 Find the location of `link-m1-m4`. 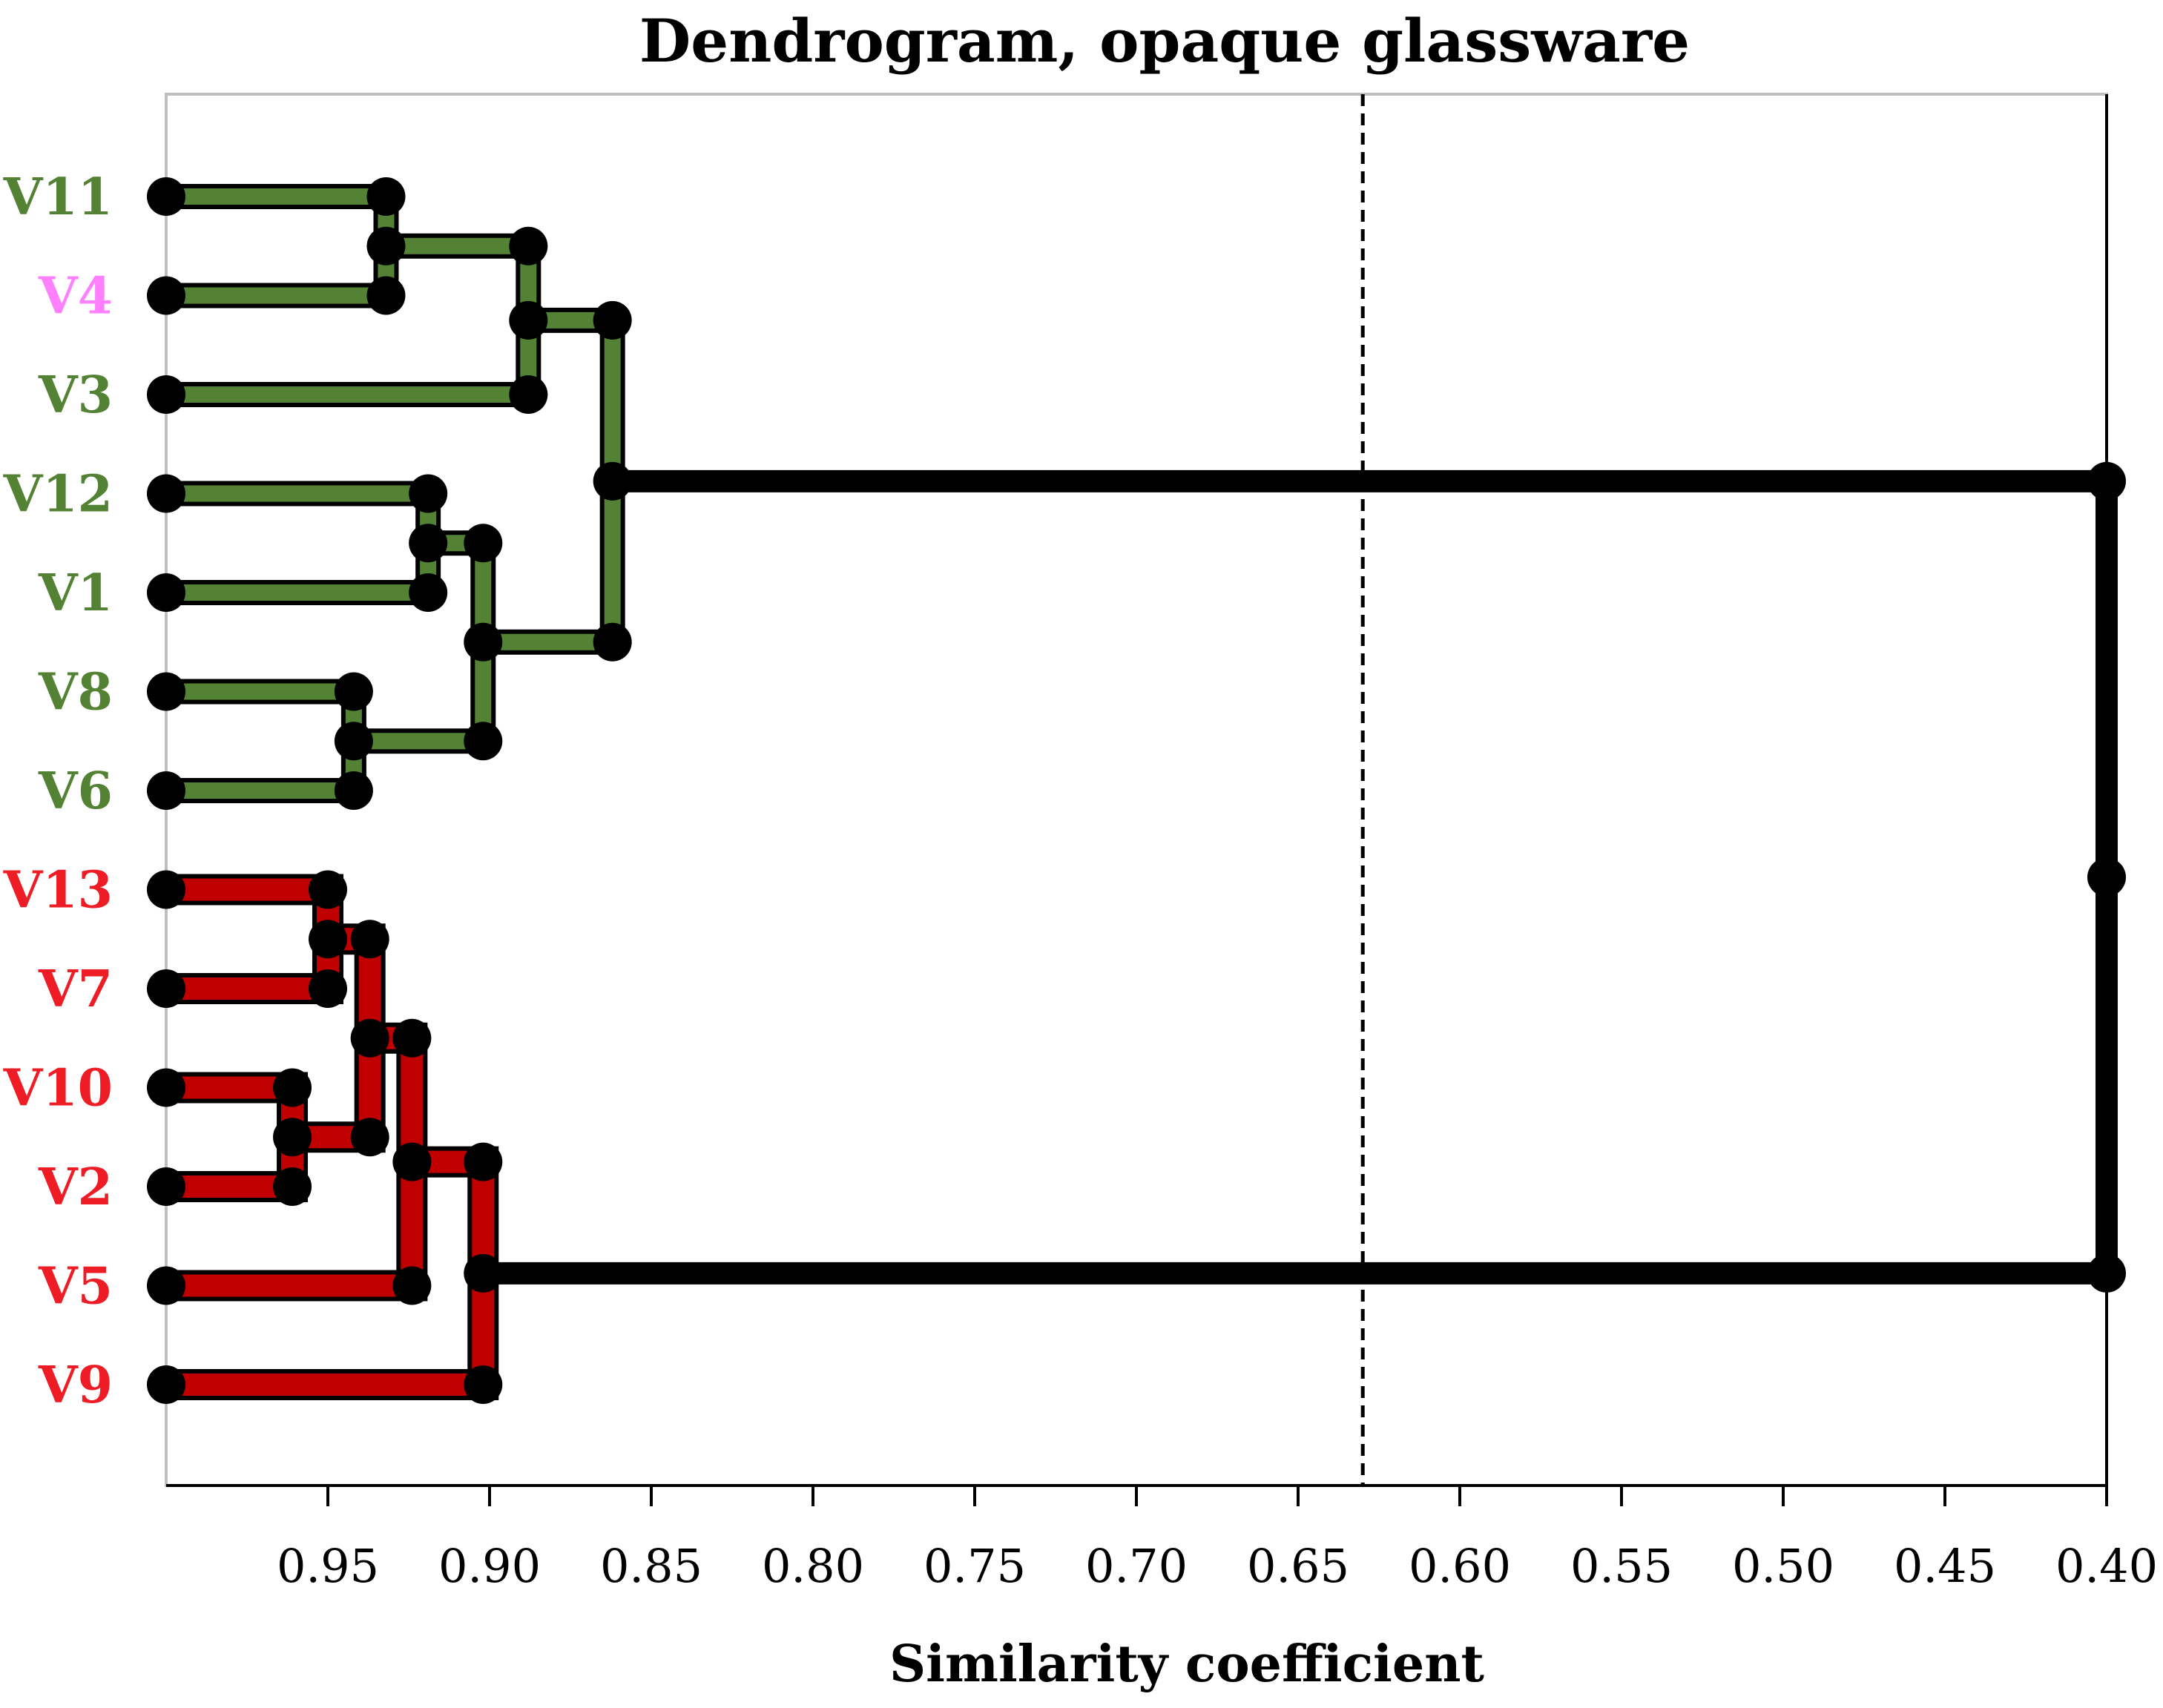

link-m1-m4 is located at coordinates (552, 481).